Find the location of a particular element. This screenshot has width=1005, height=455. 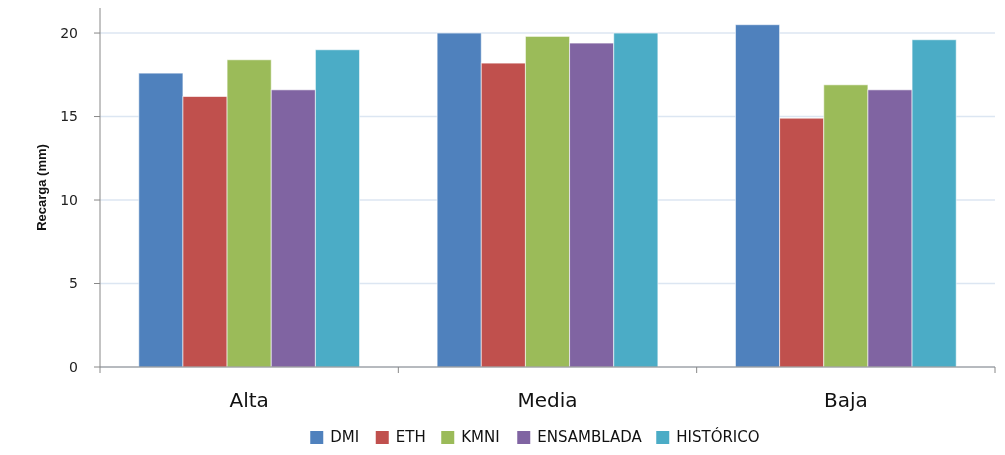

y-tick-label: 15 is located at coordinates (69, 116).